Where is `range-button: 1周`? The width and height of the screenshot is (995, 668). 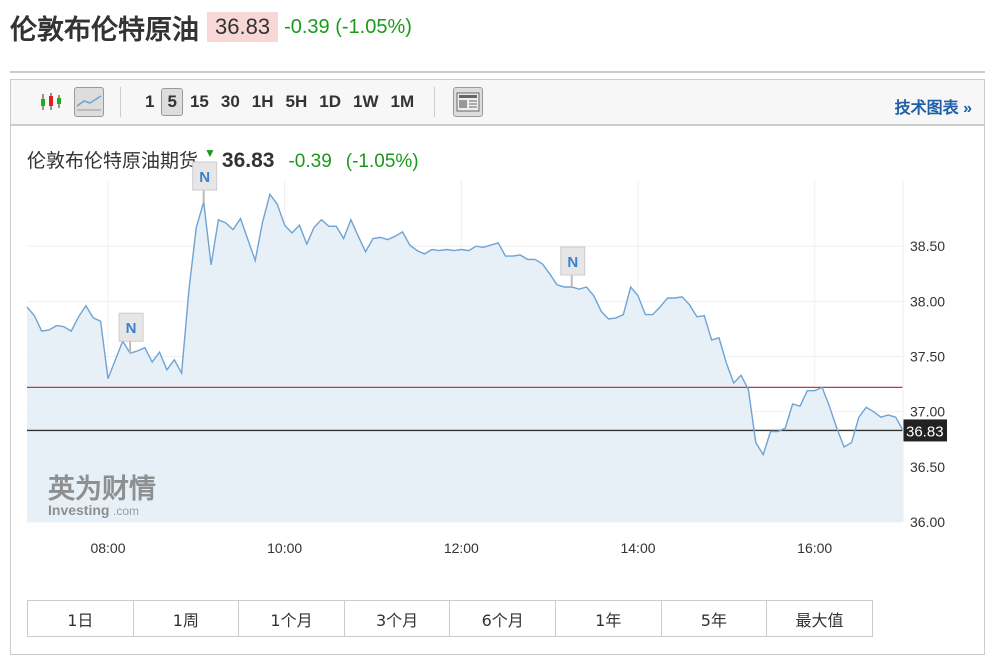 range-button: 1周 is located at coordinates (186, 618).